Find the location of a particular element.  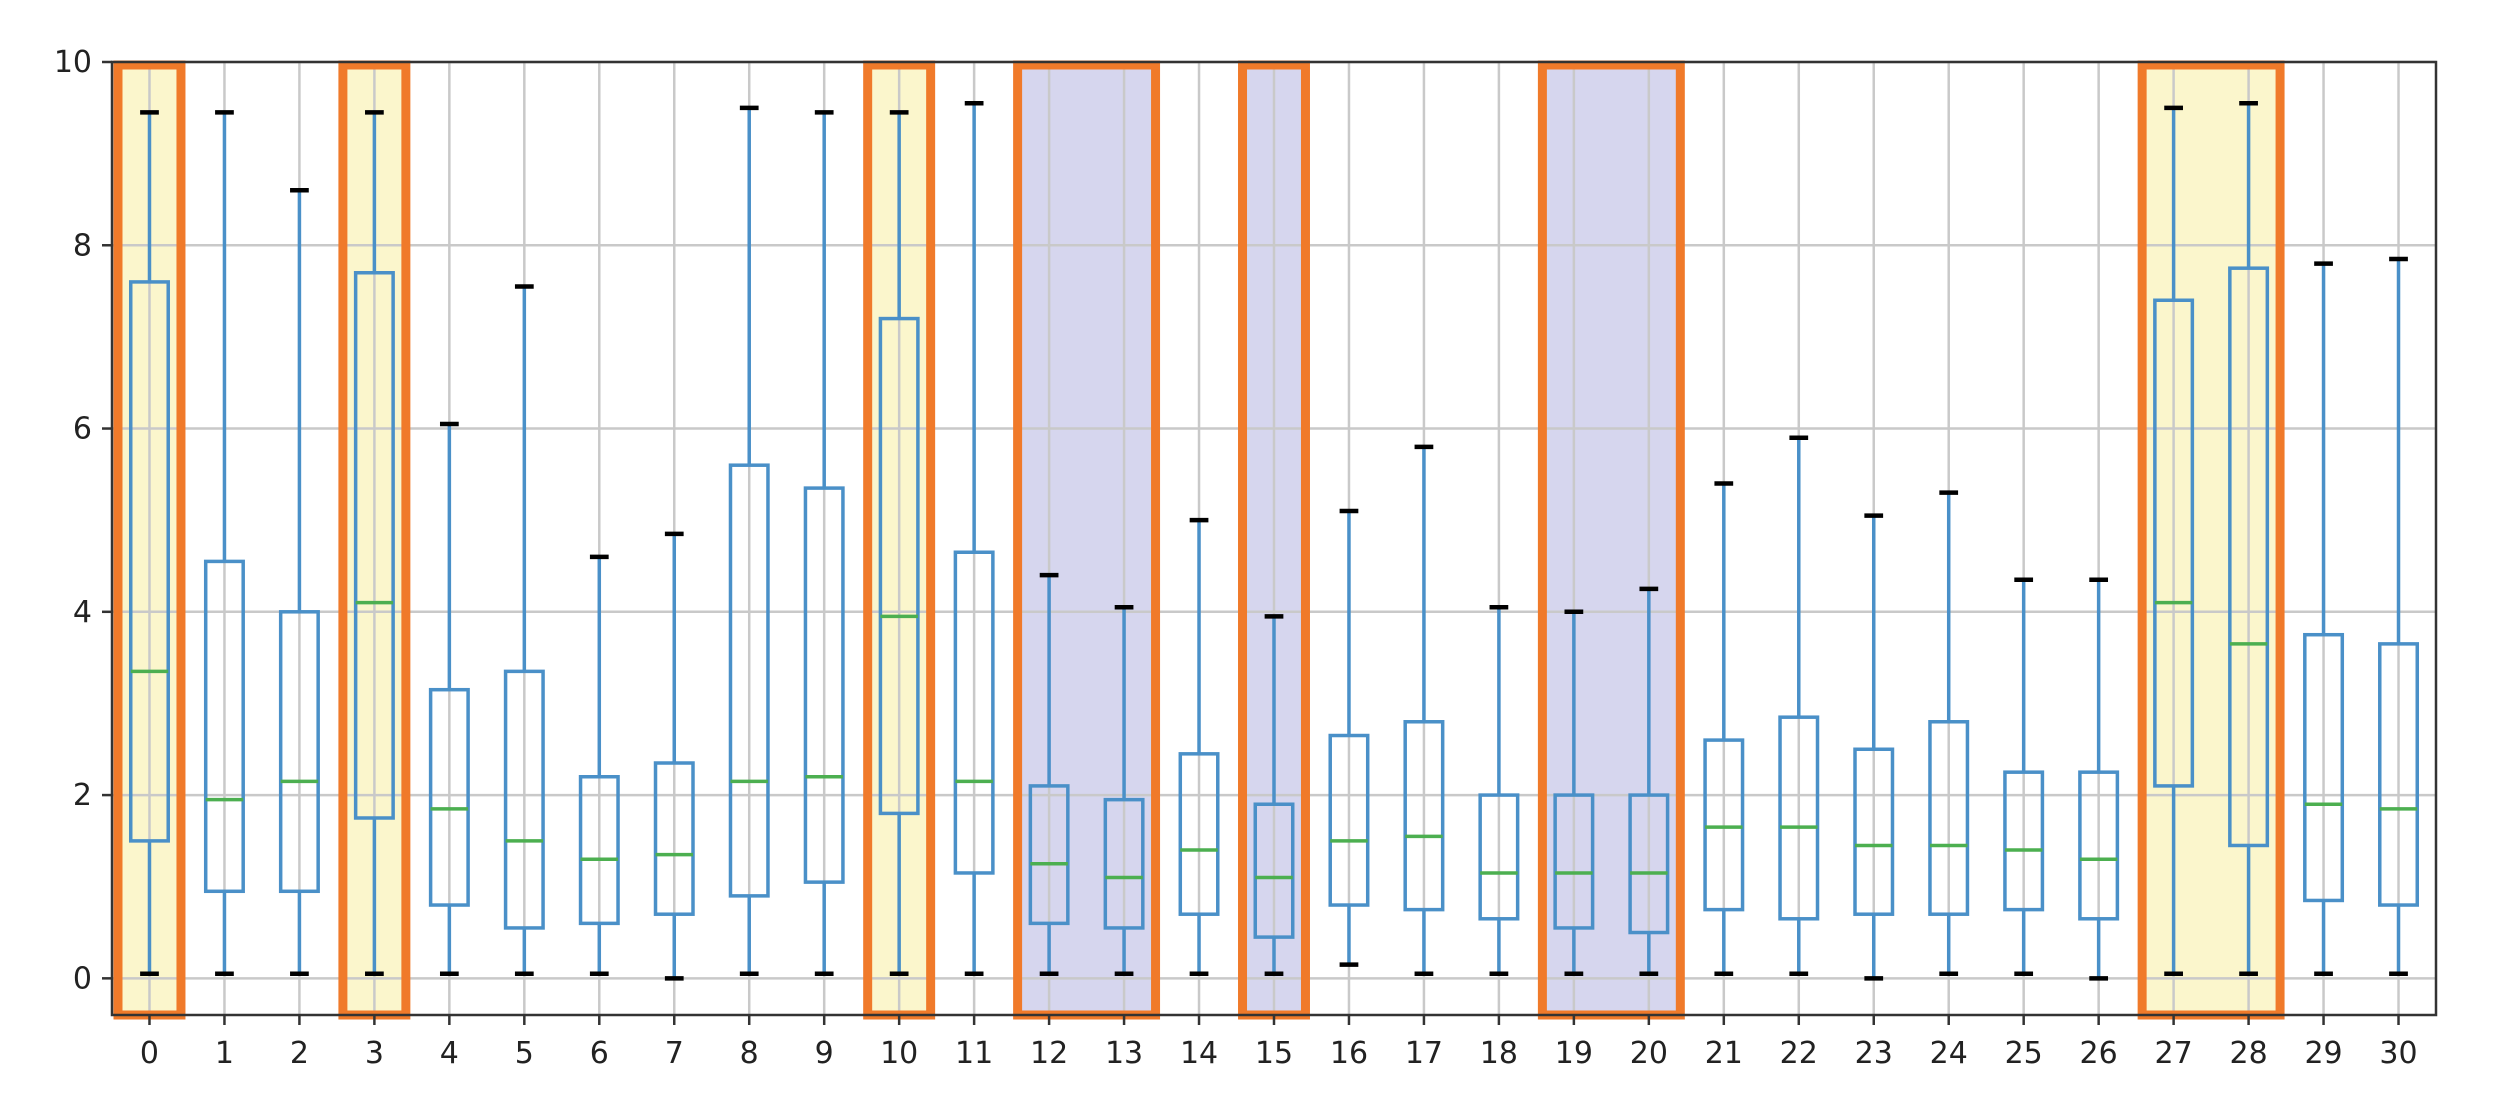

xtick-label-6: 6 is located at coordinates (599, 1053).